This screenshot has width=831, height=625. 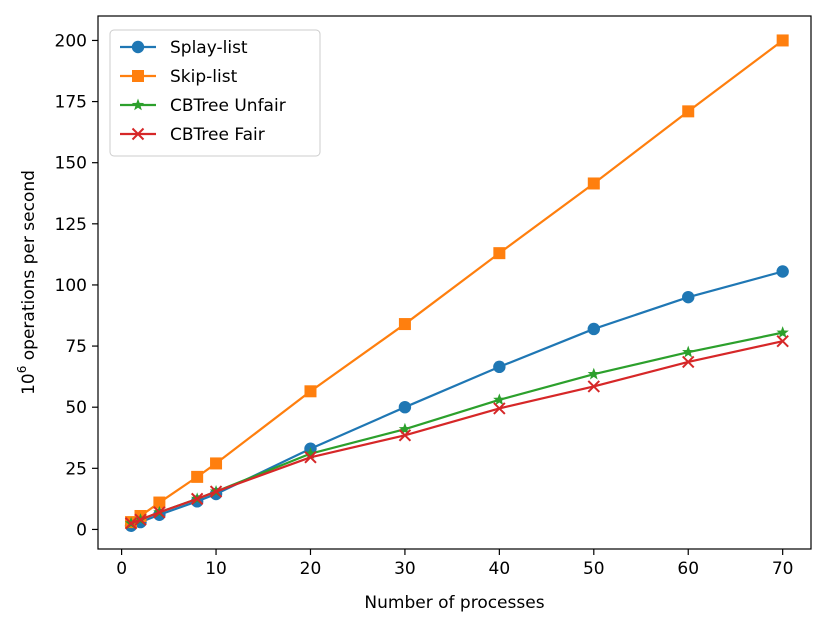 What do you see at coordinates (76, 469) in the screenshot?
I see `y-tick-label: 25` at bounding box center [76, 469].